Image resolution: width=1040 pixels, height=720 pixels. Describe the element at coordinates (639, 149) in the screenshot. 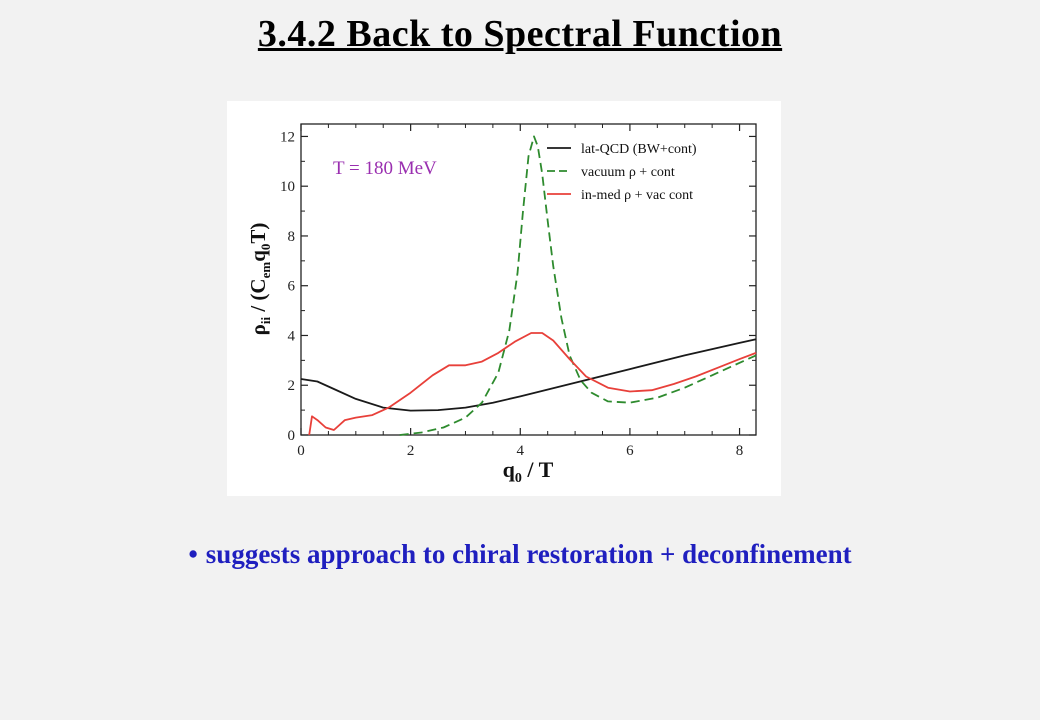

I see `legend-label-1: lat-QCD (BW+cont)` at that location.